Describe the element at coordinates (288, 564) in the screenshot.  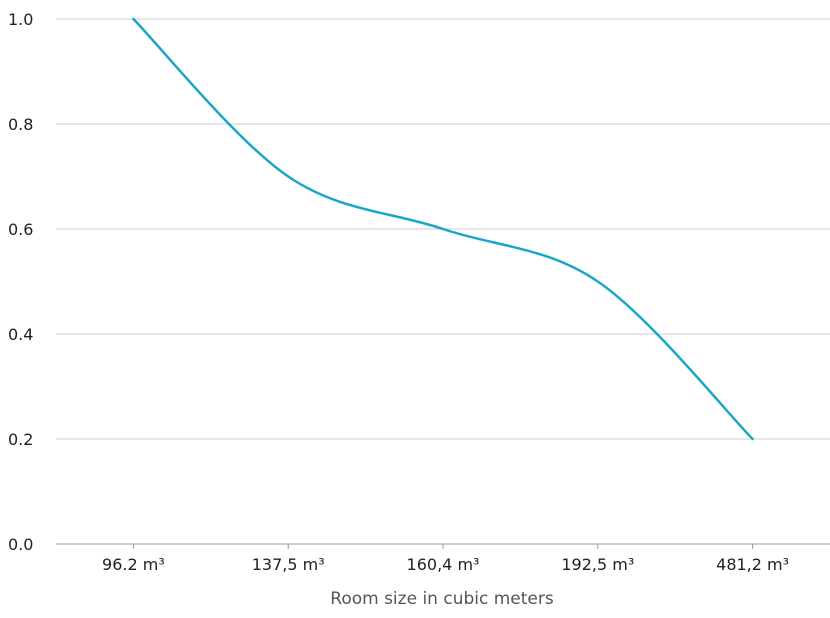
I see `x-tick-label: 137,5 m³` at that location.